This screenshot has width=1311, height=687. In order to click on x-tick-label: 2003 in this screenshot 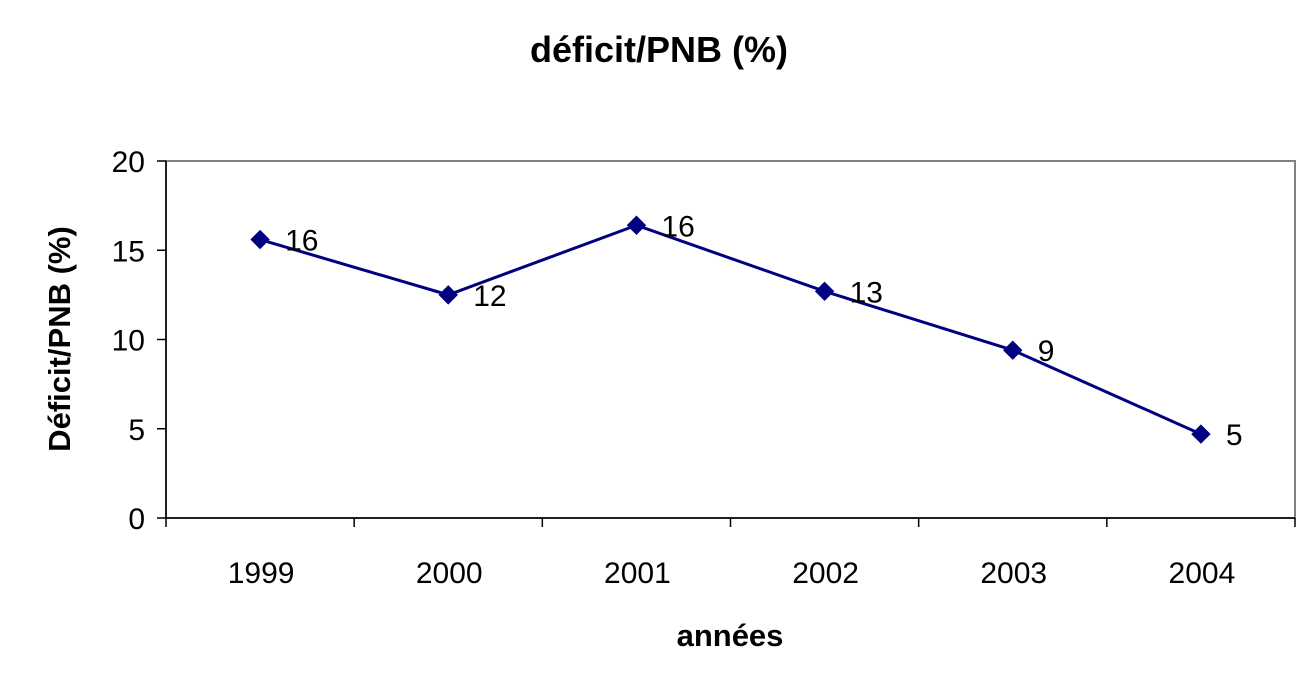, I will do `click(1013, 573)`.